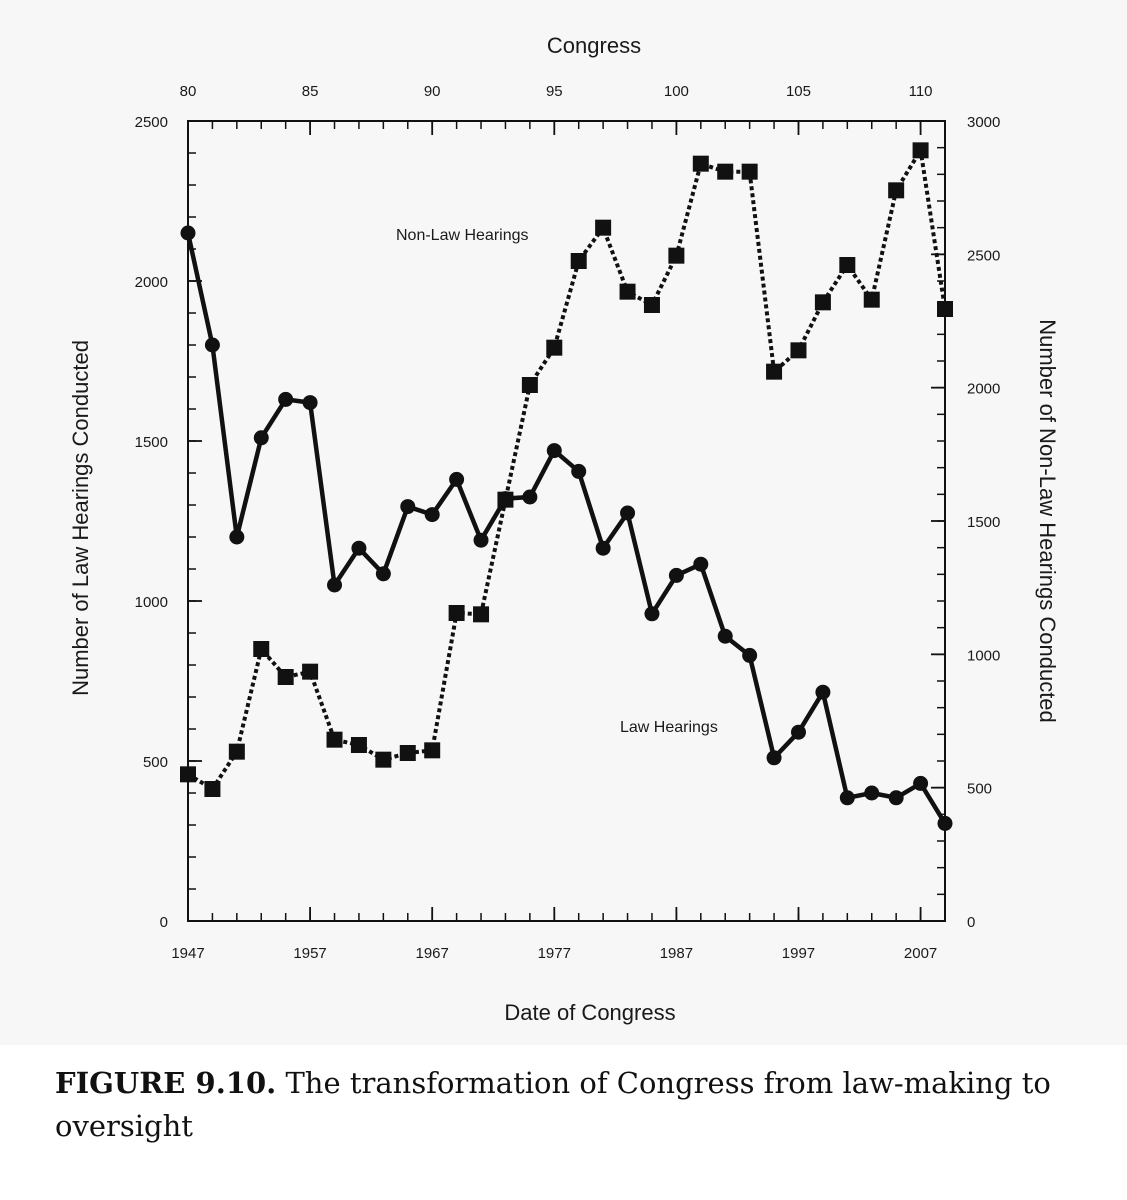 This screenshot has width=1127, height=1200. Describe the element at coordinates (151, 442) in the screenshot. I see `y-tick-label-left: 1500` at that location.